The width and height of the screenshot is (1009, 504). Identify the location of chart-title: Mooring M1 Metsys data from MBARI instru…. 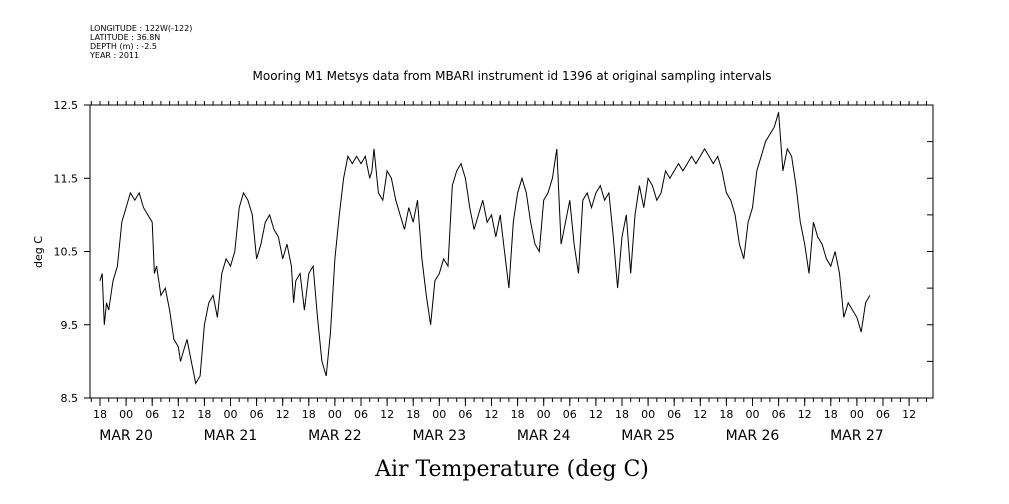
(512, 76).